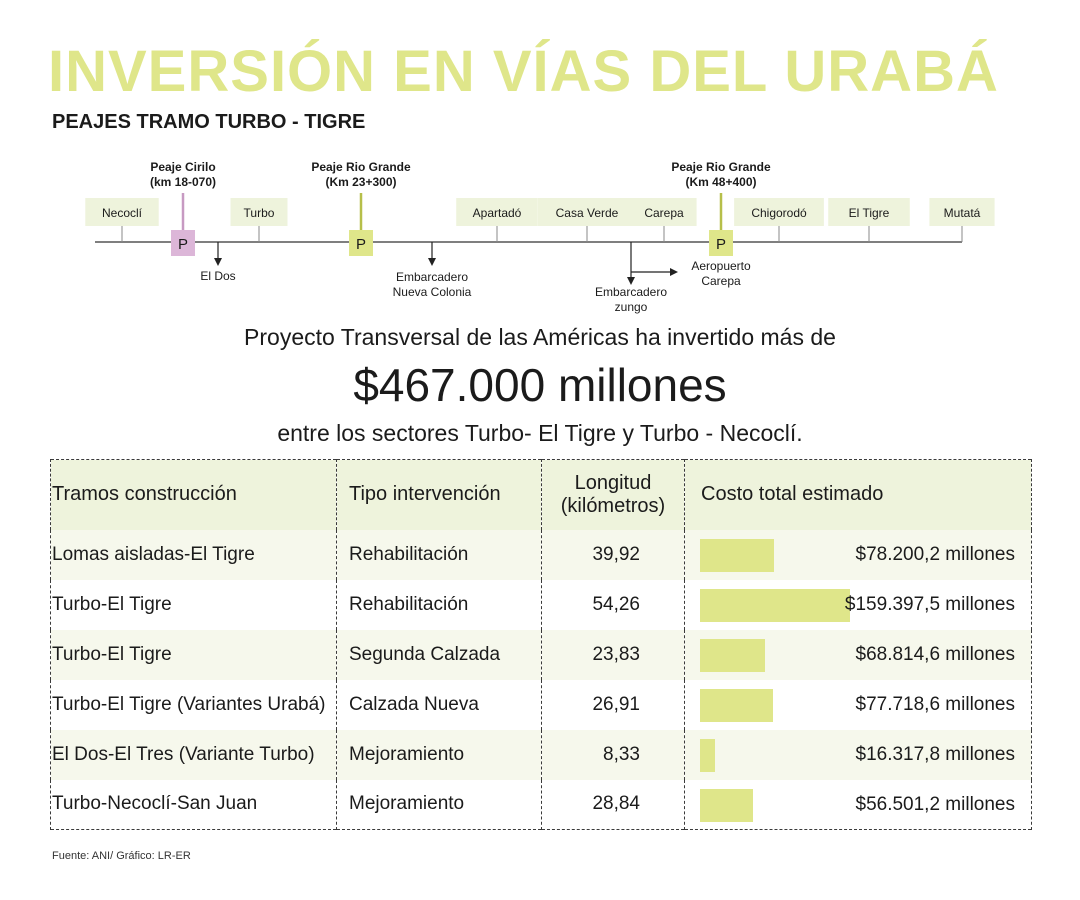 The width and height of the screenshot is (1080, 900). Describe the element at coordinates (935, 704) in the screenshot. I see `cost-label: $77.718,6 millones` at that location.